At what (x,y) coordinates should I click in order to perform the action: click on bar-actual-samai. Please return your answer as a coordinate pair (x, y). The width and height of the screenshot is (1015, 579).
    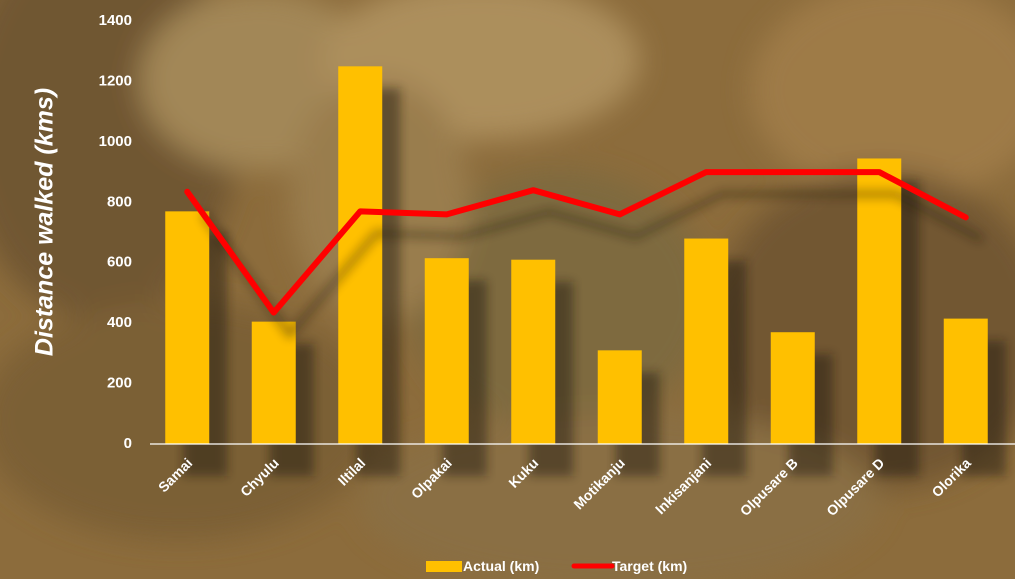
    Looking at the image, I should click on (187, 327).